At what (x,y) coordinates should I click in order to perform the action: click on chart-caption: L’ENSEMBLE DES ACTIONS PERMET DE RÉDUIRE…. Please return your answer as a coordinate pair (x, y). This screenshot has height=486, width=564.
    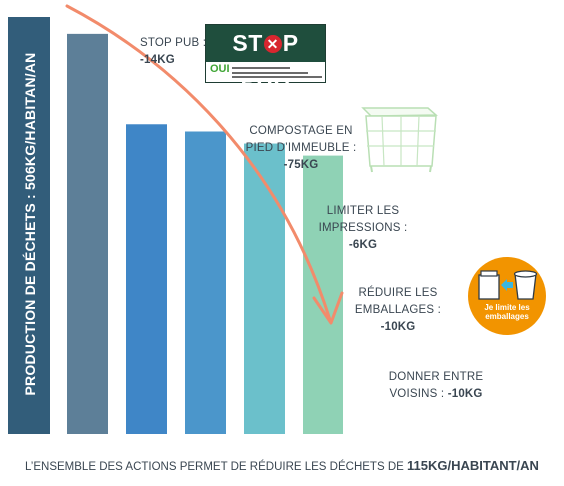
    Looking at the image, I should click on (282, 465).